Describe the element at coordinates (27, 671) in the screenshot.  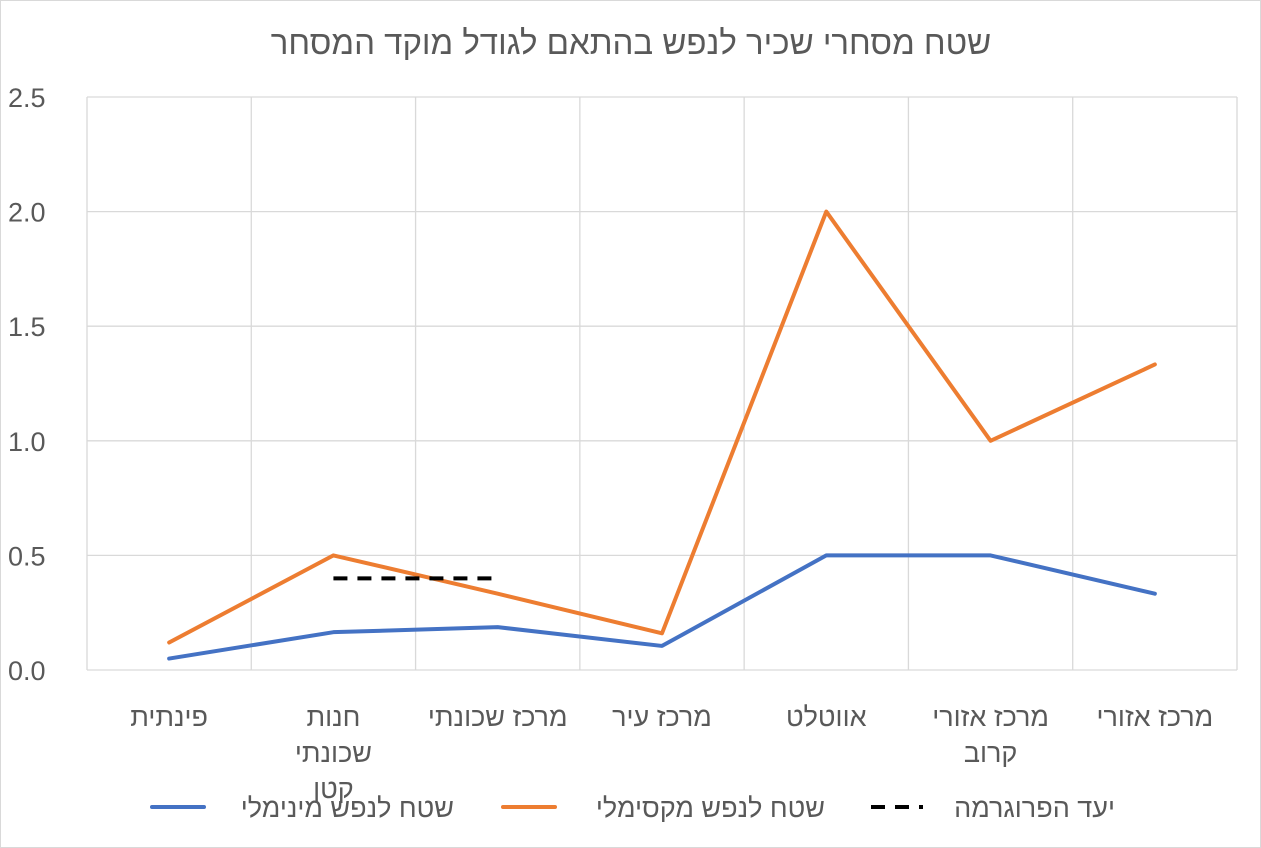
I see `y-tick-label: 0.0` at that location.